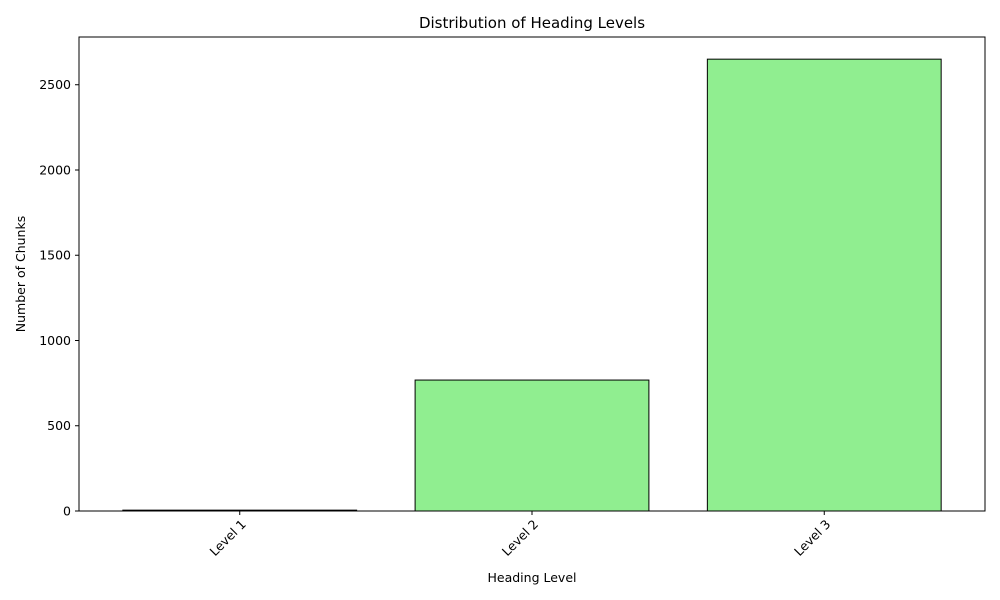 The image size is (1000, 600). Describe the element at coordinates (59, 298) in the screenshot. I see `y-axis-ticks: 0 500 1000 1500 2000 2500` at that location.